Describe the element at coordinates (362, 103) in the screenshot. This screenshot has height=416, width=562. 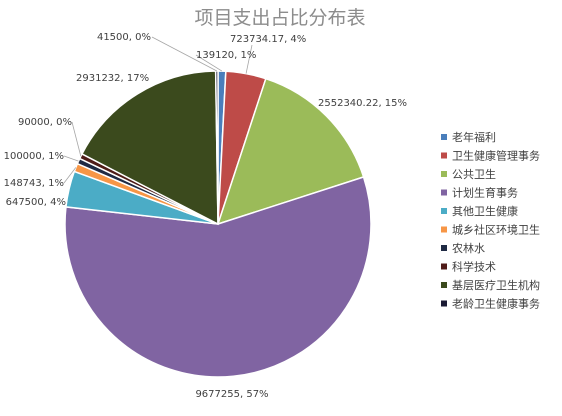
I see `data-label-3: 2552340.22, 15%` at that location.